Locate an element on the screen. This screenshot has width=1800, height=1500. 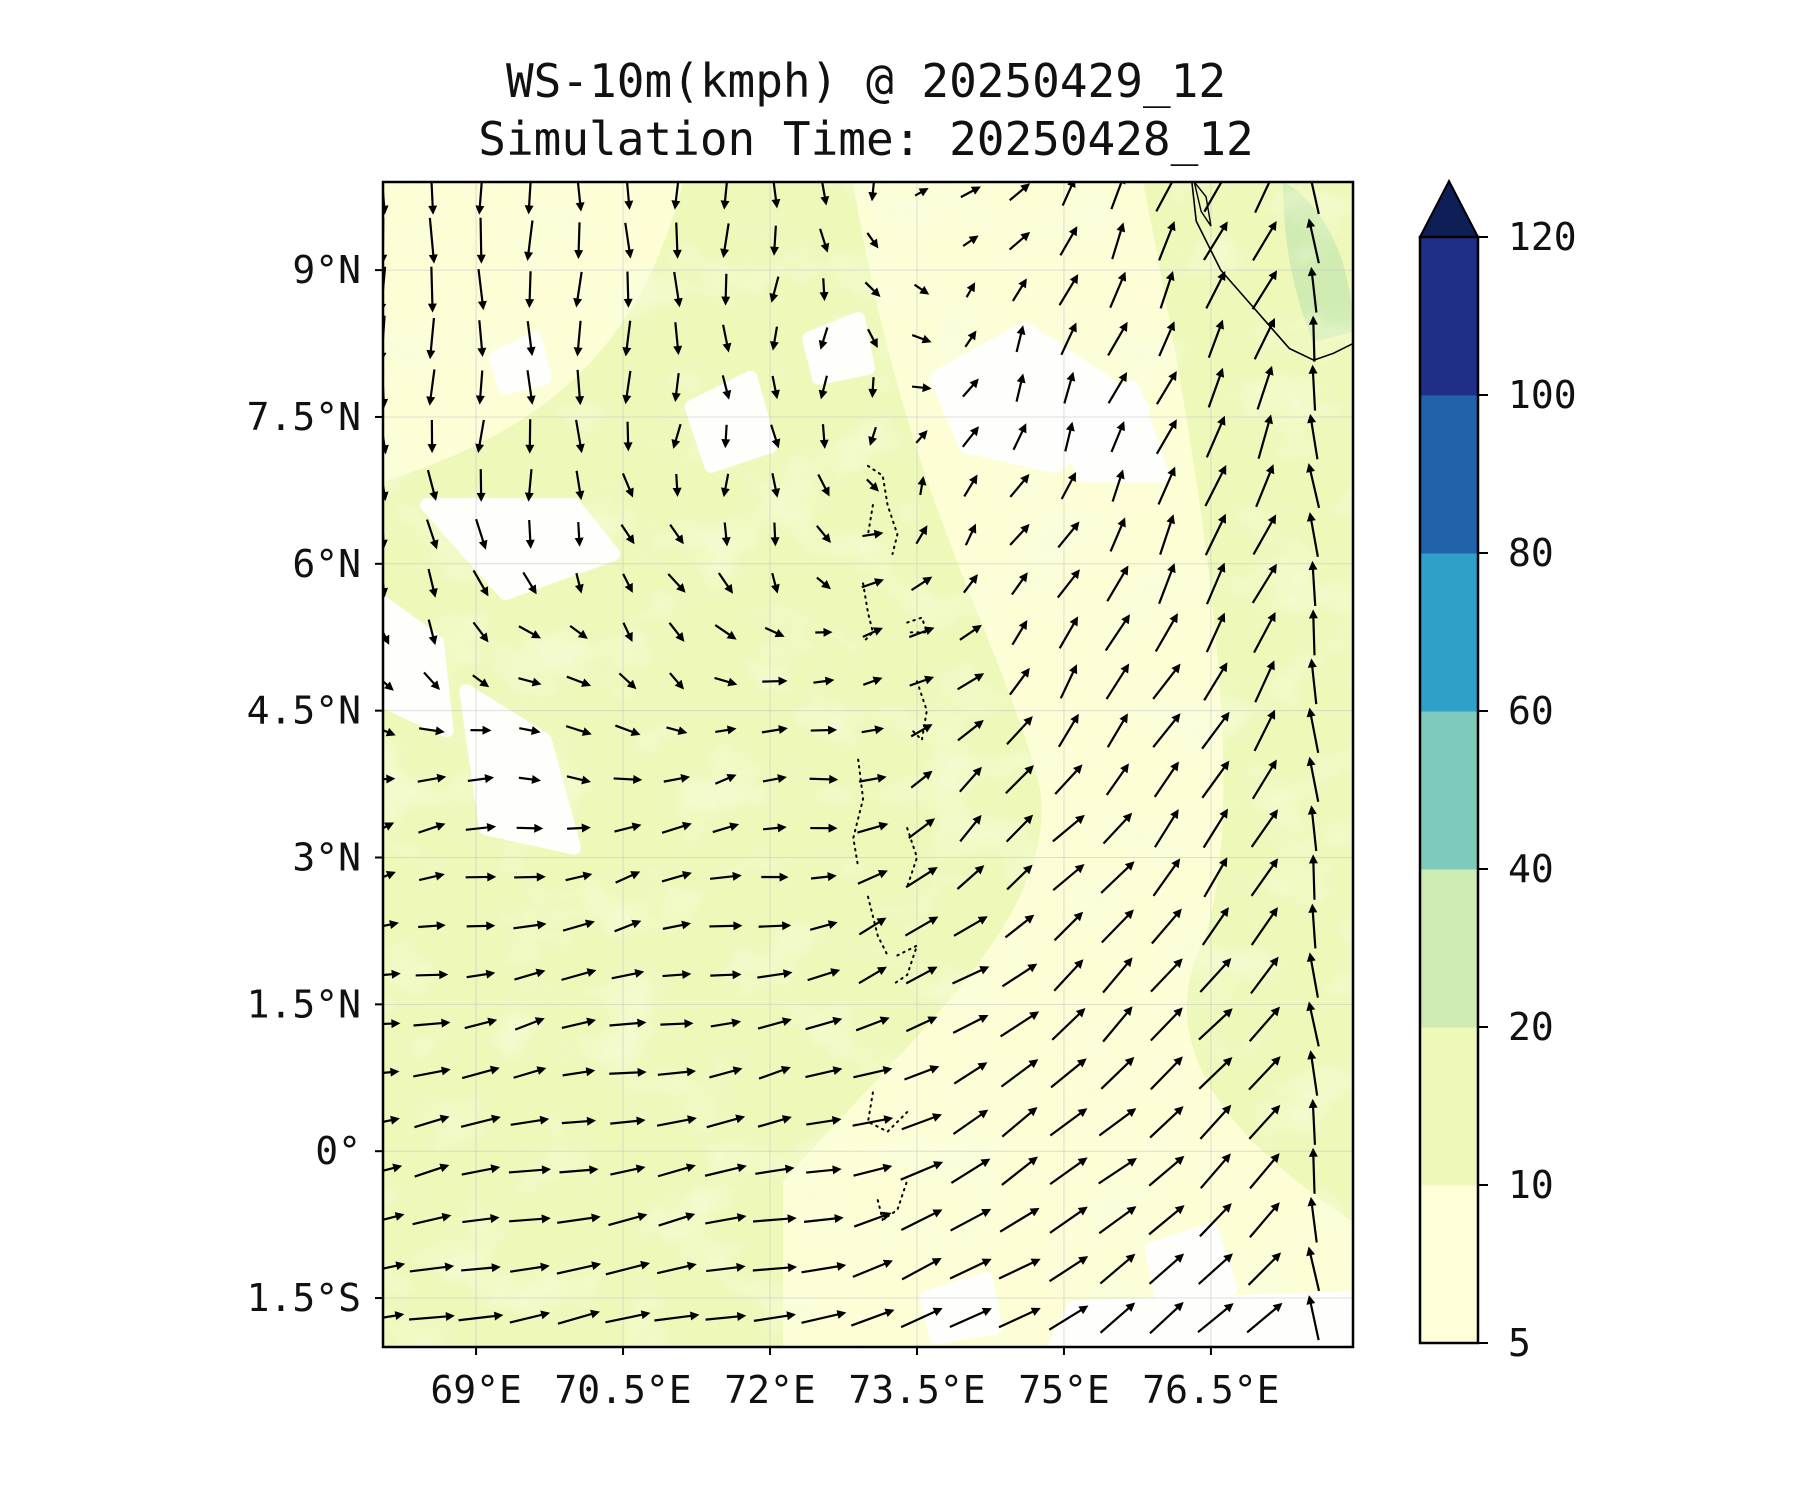
calm-zone is located at coordinates (1191, 1264).